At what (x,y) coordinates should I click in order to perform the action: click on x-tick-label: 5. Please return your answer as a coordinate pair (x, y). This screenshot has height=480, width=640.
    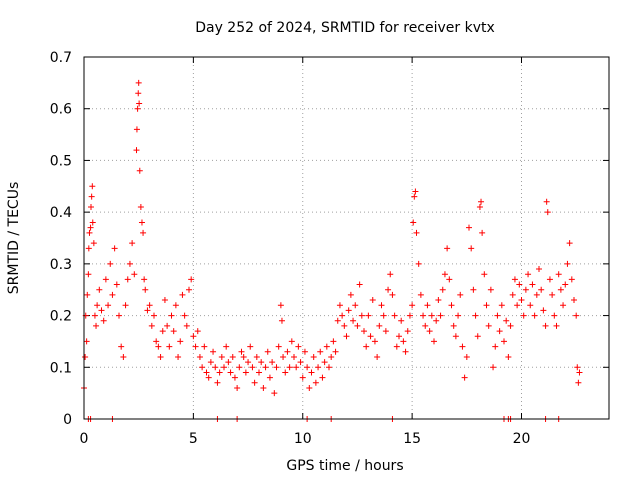
    Looking at the image, I should click on (193, 439).